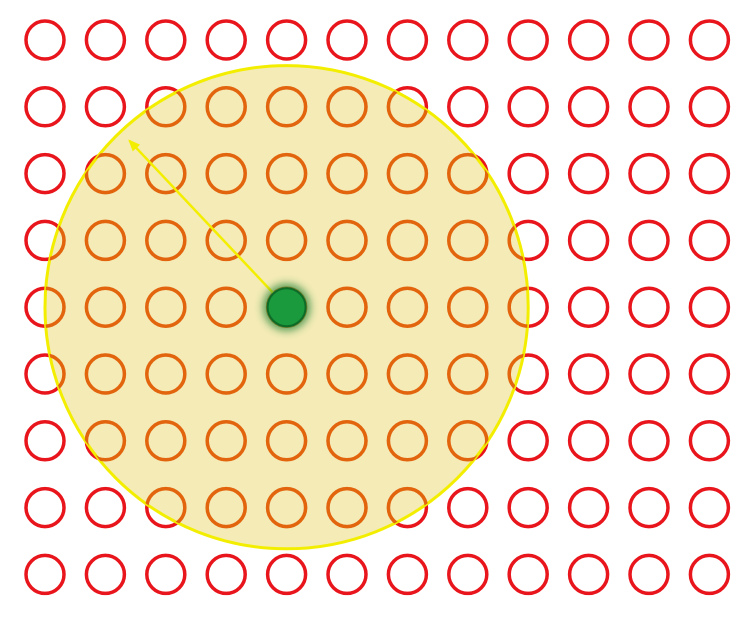 The image size is (752, 621). I want to click on center-node, so click(286, 307).